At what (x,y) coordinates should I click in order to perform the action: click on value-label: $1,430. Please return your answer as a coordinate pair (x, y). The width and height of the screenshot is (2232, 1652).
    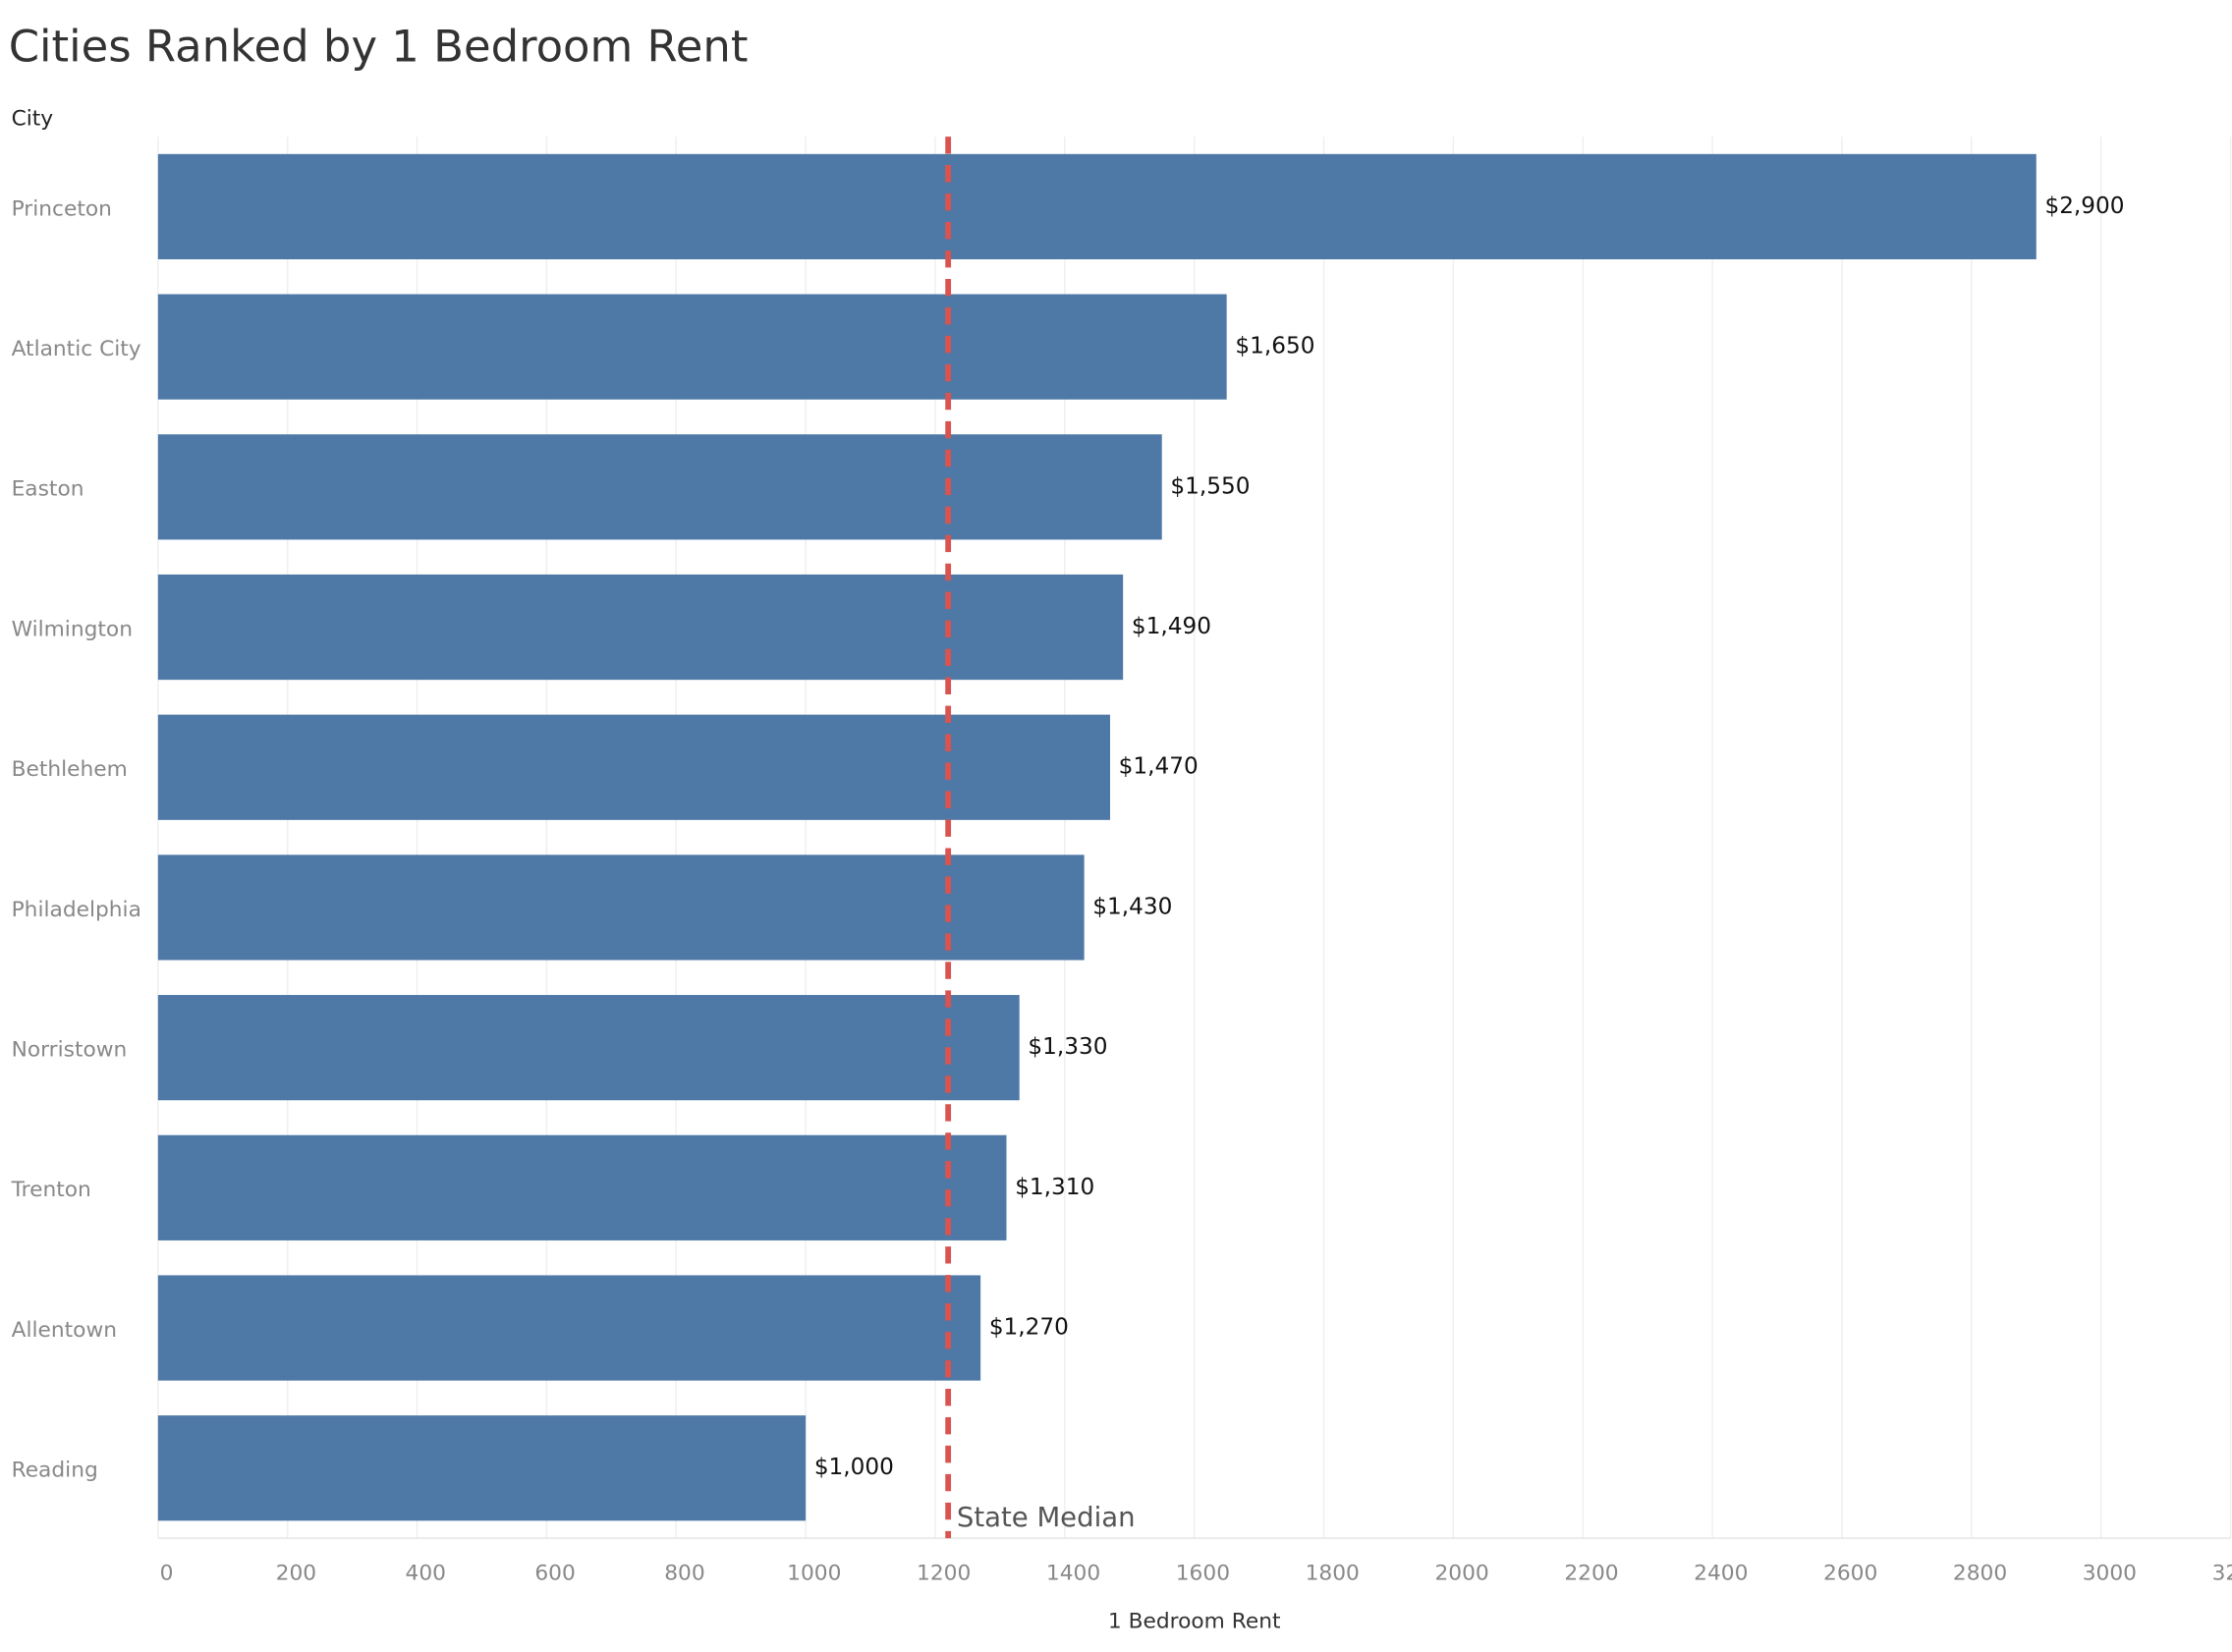
    Looking at the image, I should click on (1132, 906).